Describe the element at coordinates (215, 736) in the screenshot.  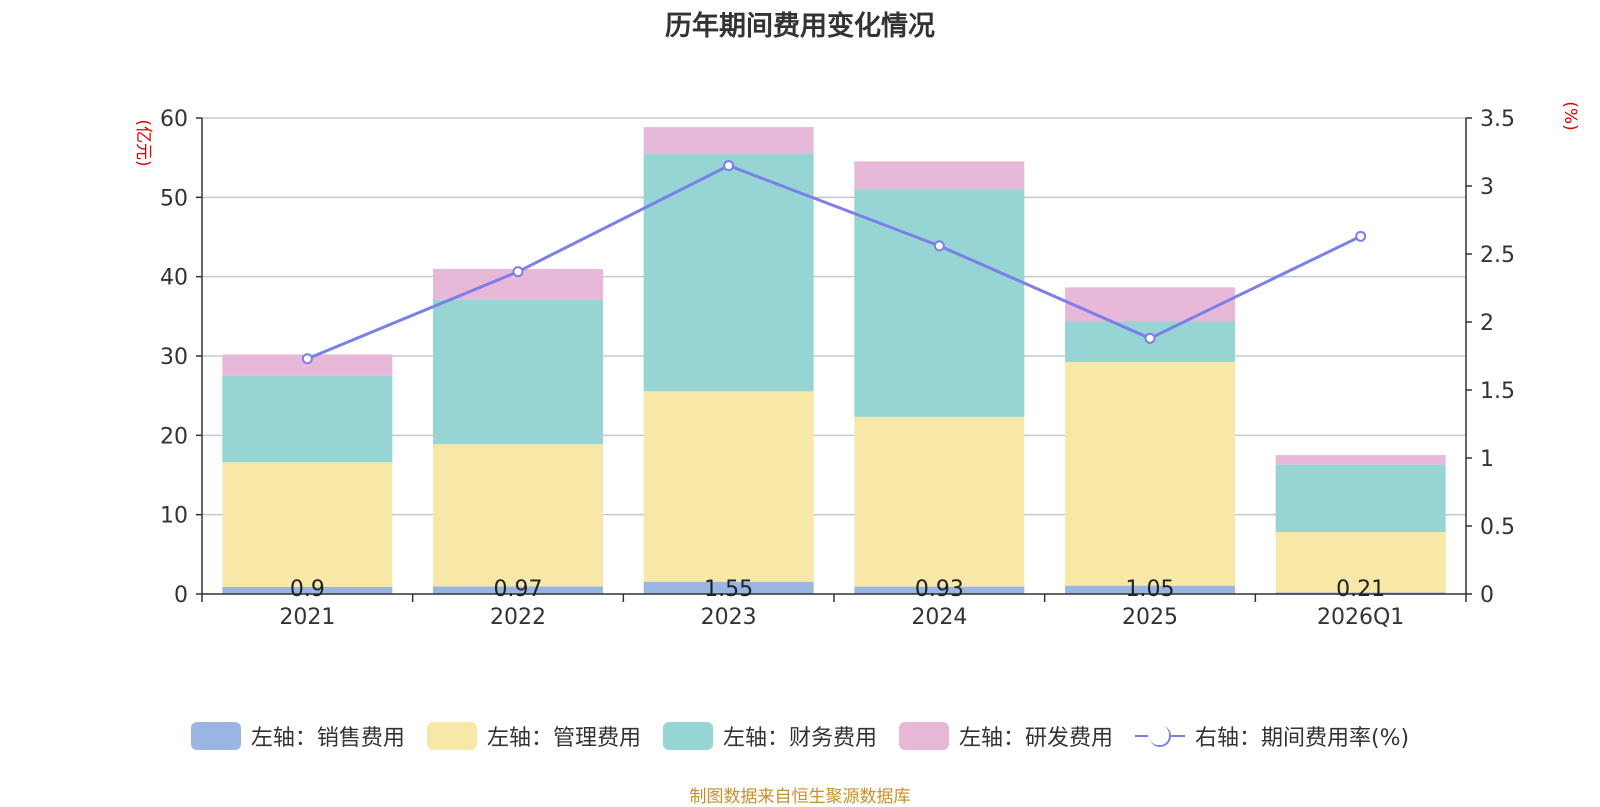
I see `legend-swatch-sales` at that location.